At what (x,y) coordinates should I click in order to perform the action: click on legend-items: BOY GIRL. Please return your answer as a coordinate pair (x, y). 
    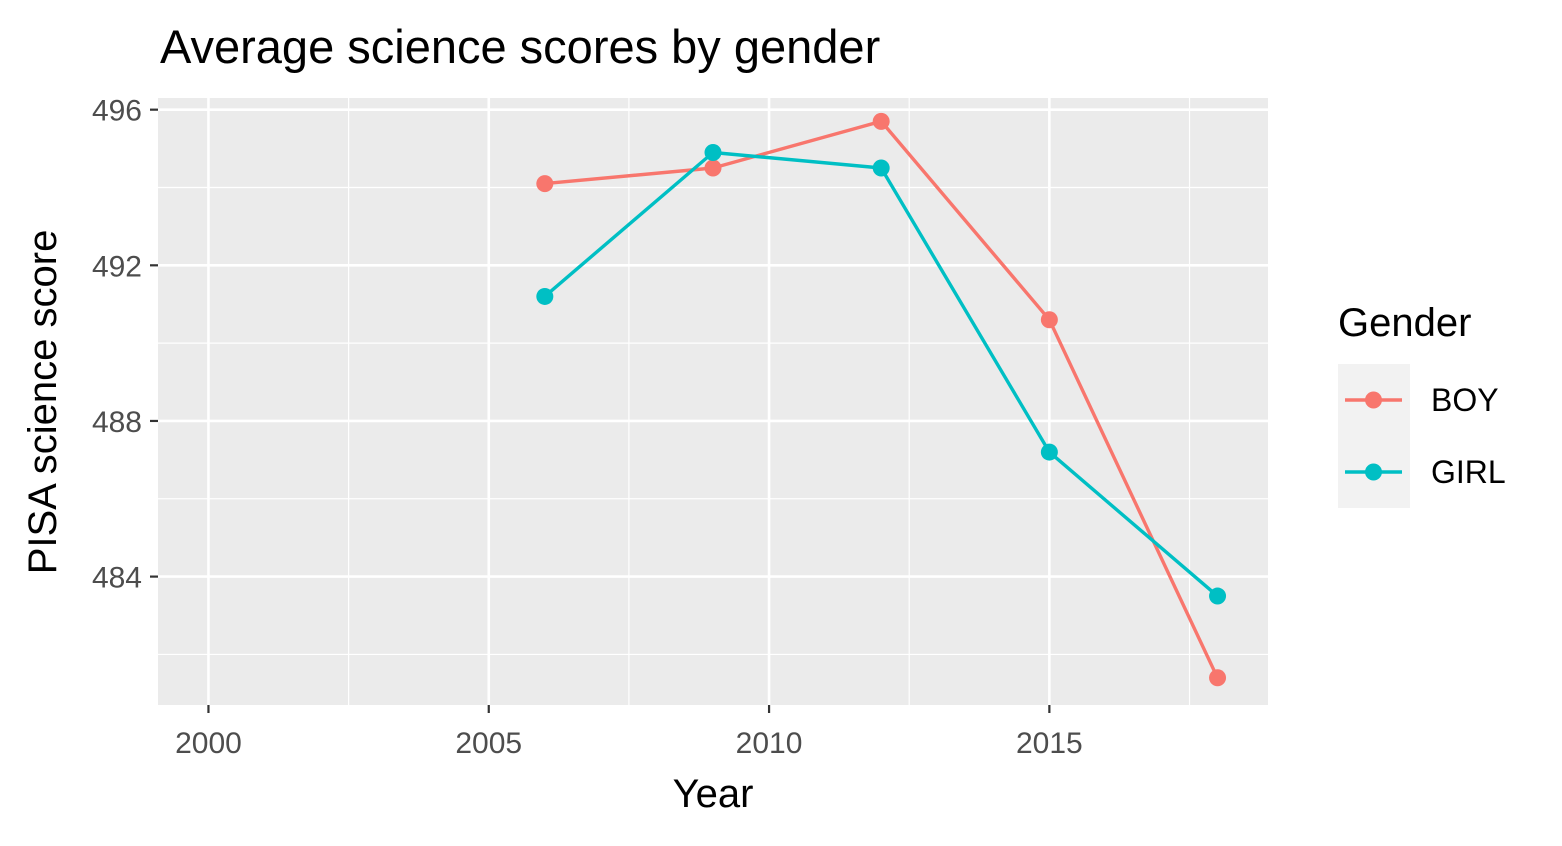
    Looking at the image, I should click on (1425, 436).